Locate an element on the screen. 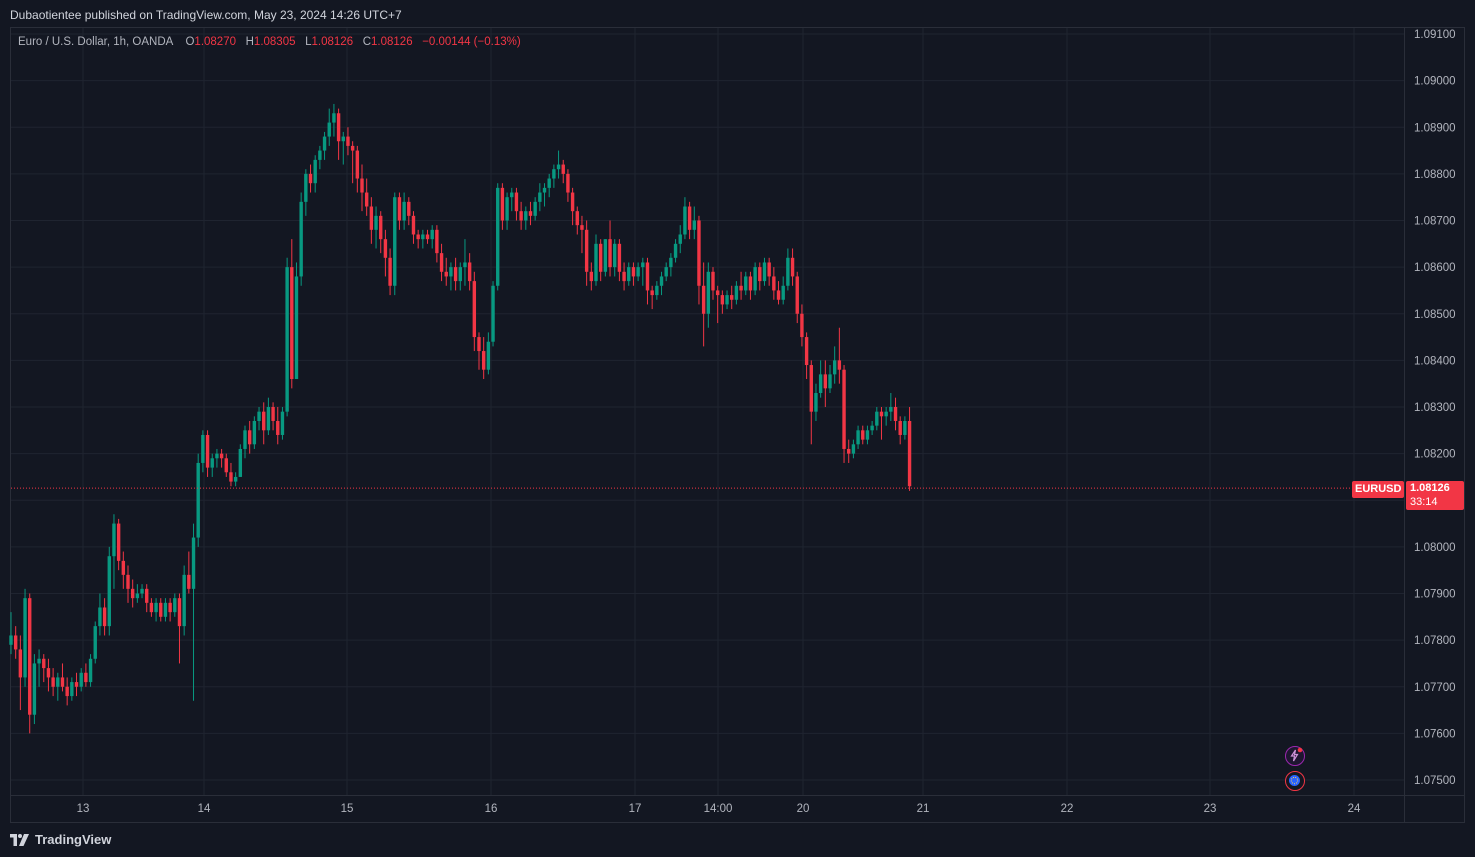  bottom-bar is located at coordinates (737, 840).